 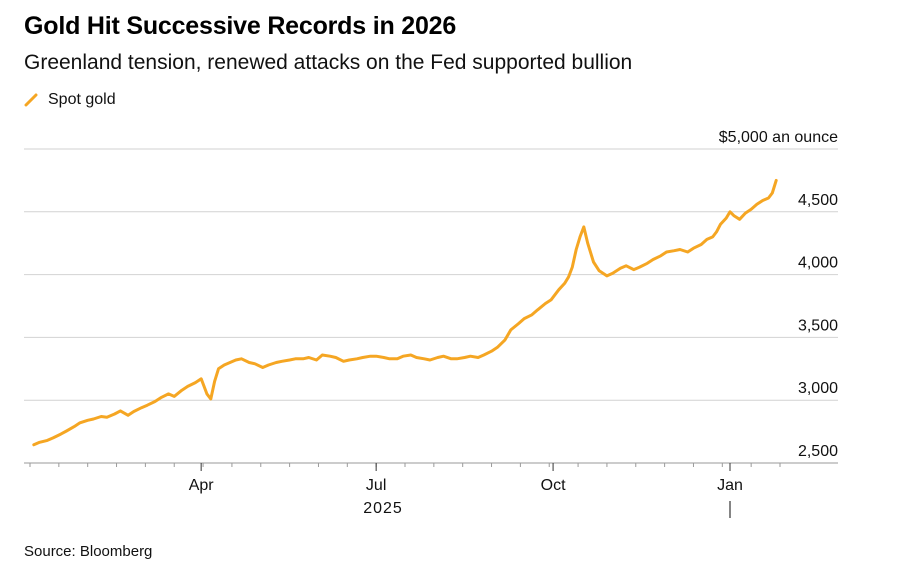 What do you see at coordinates (818, 325) in the screenshot?
I see `y-tick-label: 3,500` at bounding box center [818, 325].